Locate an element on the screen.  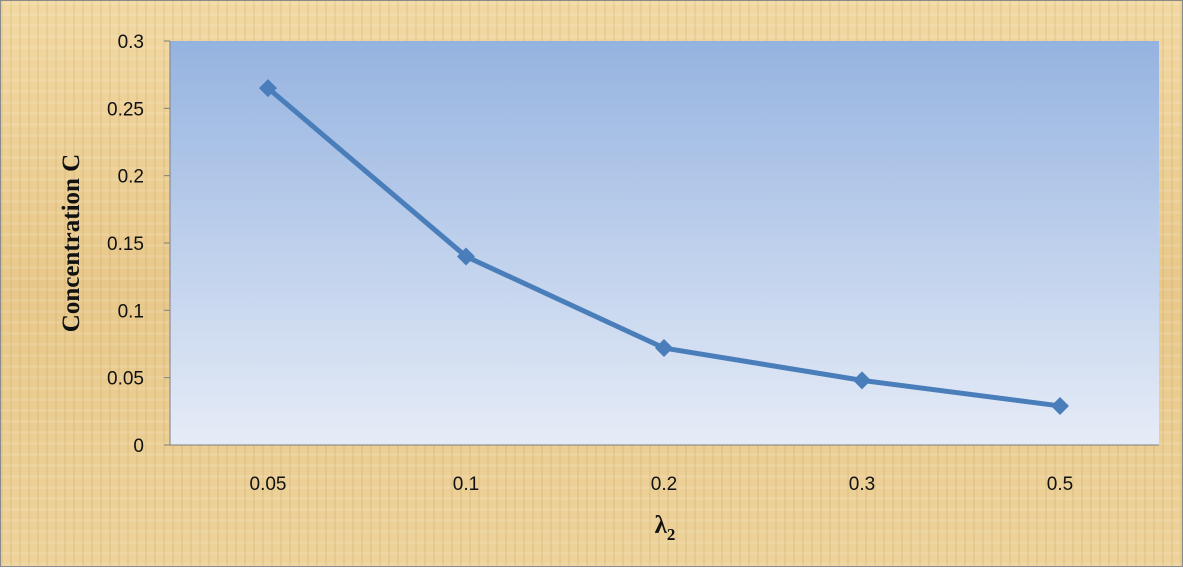
x-tick-label: 0.05 is located at coordinates (268, 484).